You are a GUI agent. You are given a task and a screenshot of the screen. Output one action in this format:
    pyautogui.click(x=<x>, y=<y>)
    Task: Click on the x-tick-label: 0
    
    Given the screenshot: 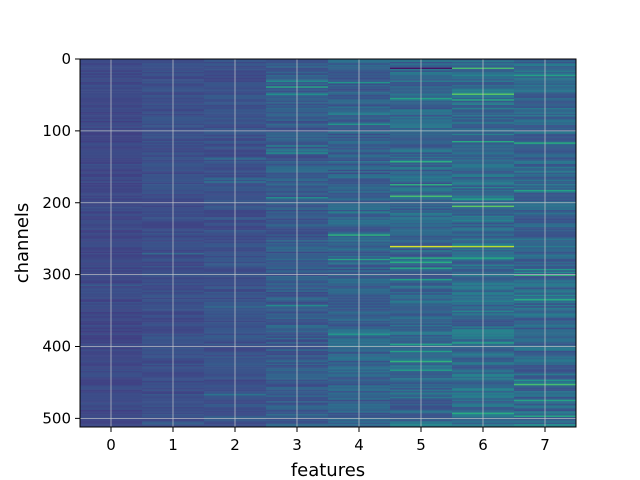 What is the action you would take?
    pyautogui.click(x=111, y=445)
    